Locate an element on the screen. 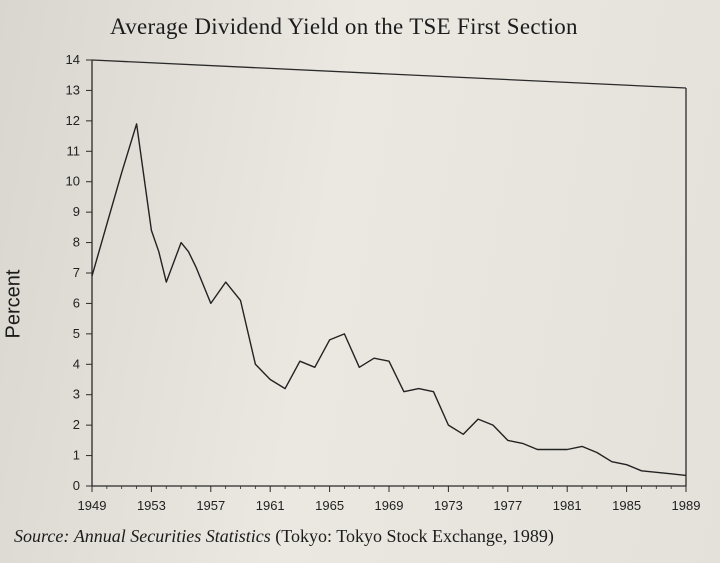  y-tick-label: 0 is located at coordinates (76, 485).